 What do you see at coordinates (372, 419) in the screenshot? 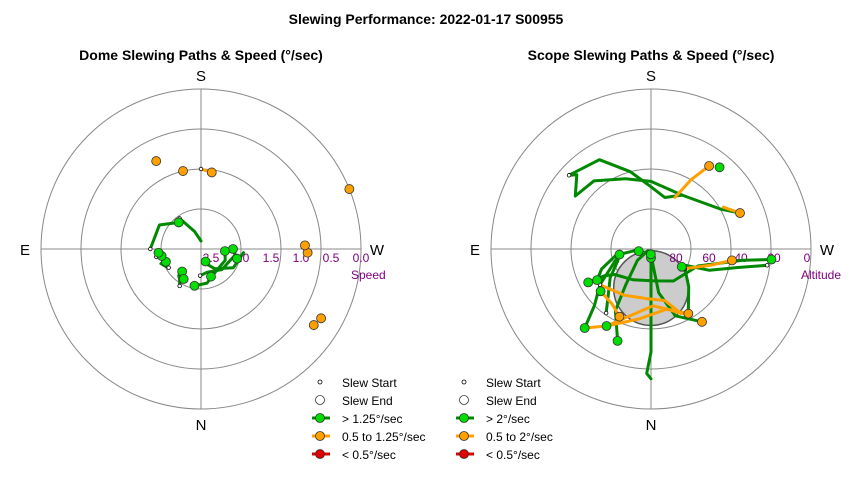
I see `legend-label: > 1.25°/sec` at bounding box center [372, 419].